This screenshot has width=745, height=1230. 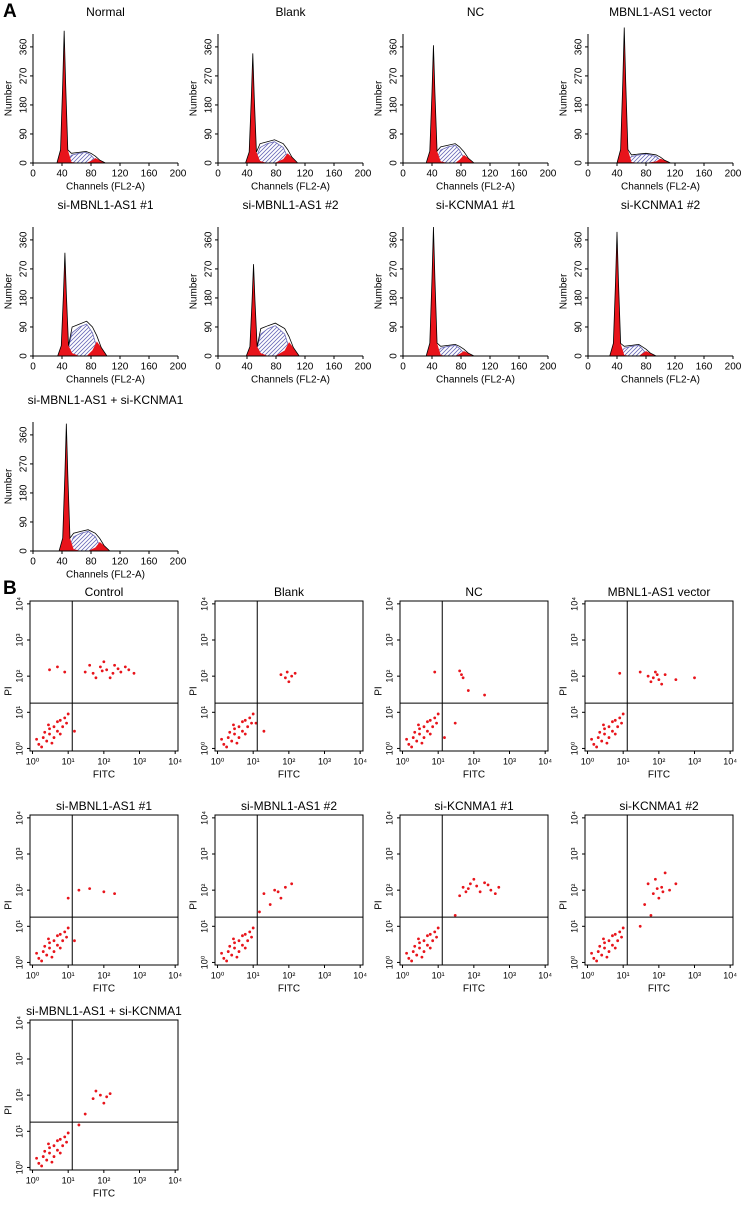 What do you see at coordinates (324, 975) in the screenshot?
I see `x-tick-label: 10³` at bounding box center [324, 975].